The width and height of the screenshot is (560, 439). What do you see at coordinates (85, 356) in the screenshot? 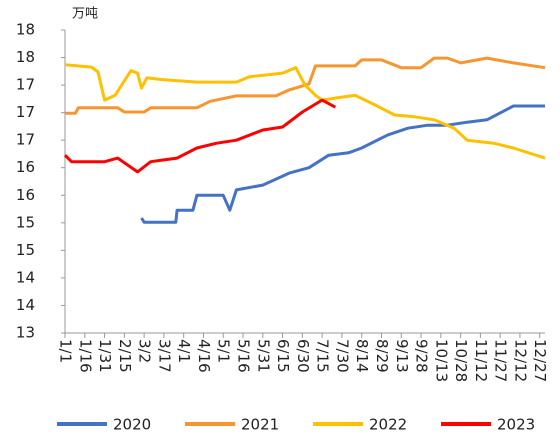
I see `x-tick-label: 1/16` at bounding box center [85, 356].